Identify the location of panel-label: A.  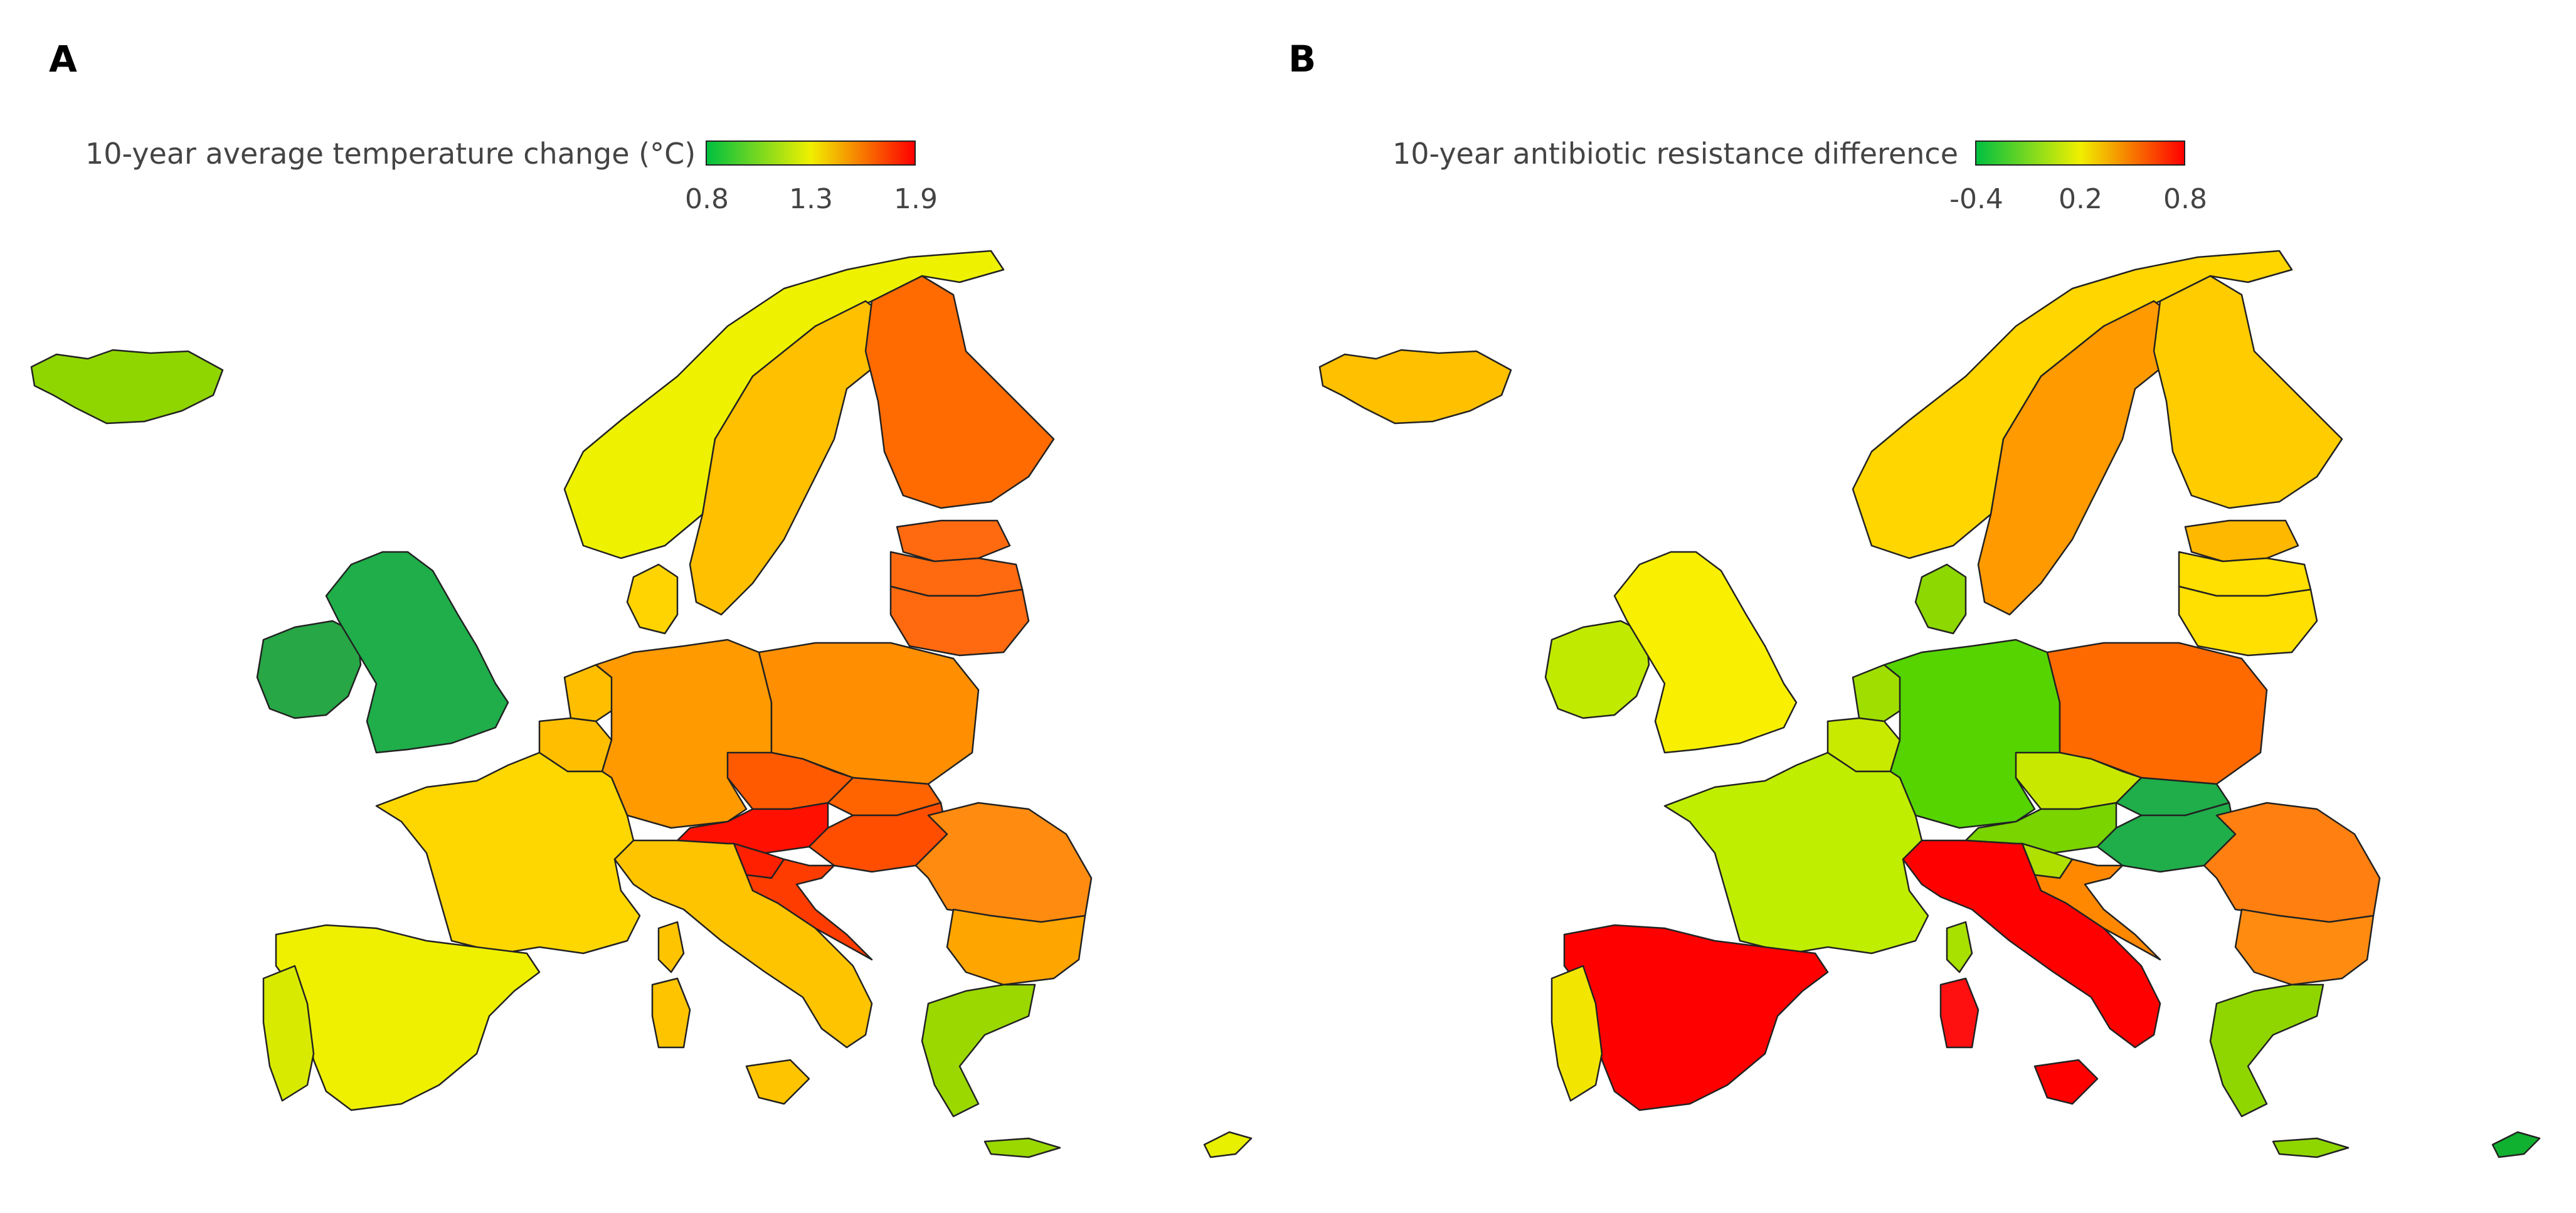
(63, 59).